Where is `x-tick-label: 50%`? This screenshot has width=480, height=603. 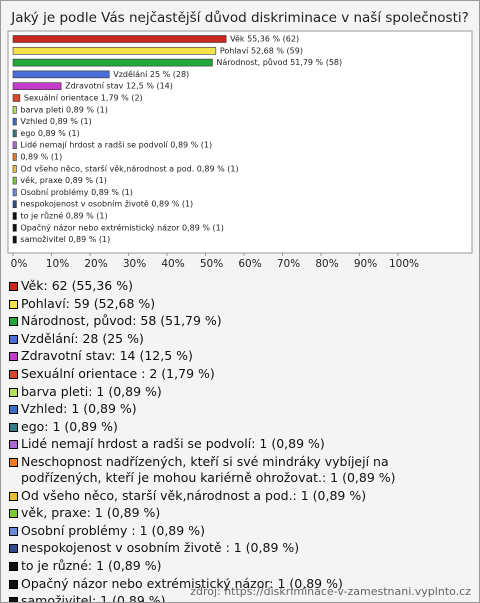 x-tick-label: 50% is located at coordinates (211, 264).